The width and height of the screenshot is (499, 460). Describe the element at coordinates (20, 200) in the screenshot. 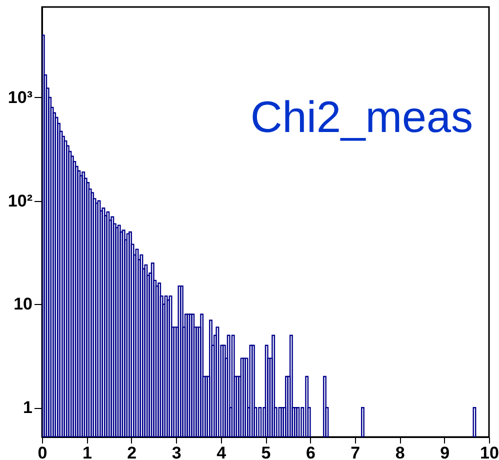

I see `y-tick-label: 10²` at that location.